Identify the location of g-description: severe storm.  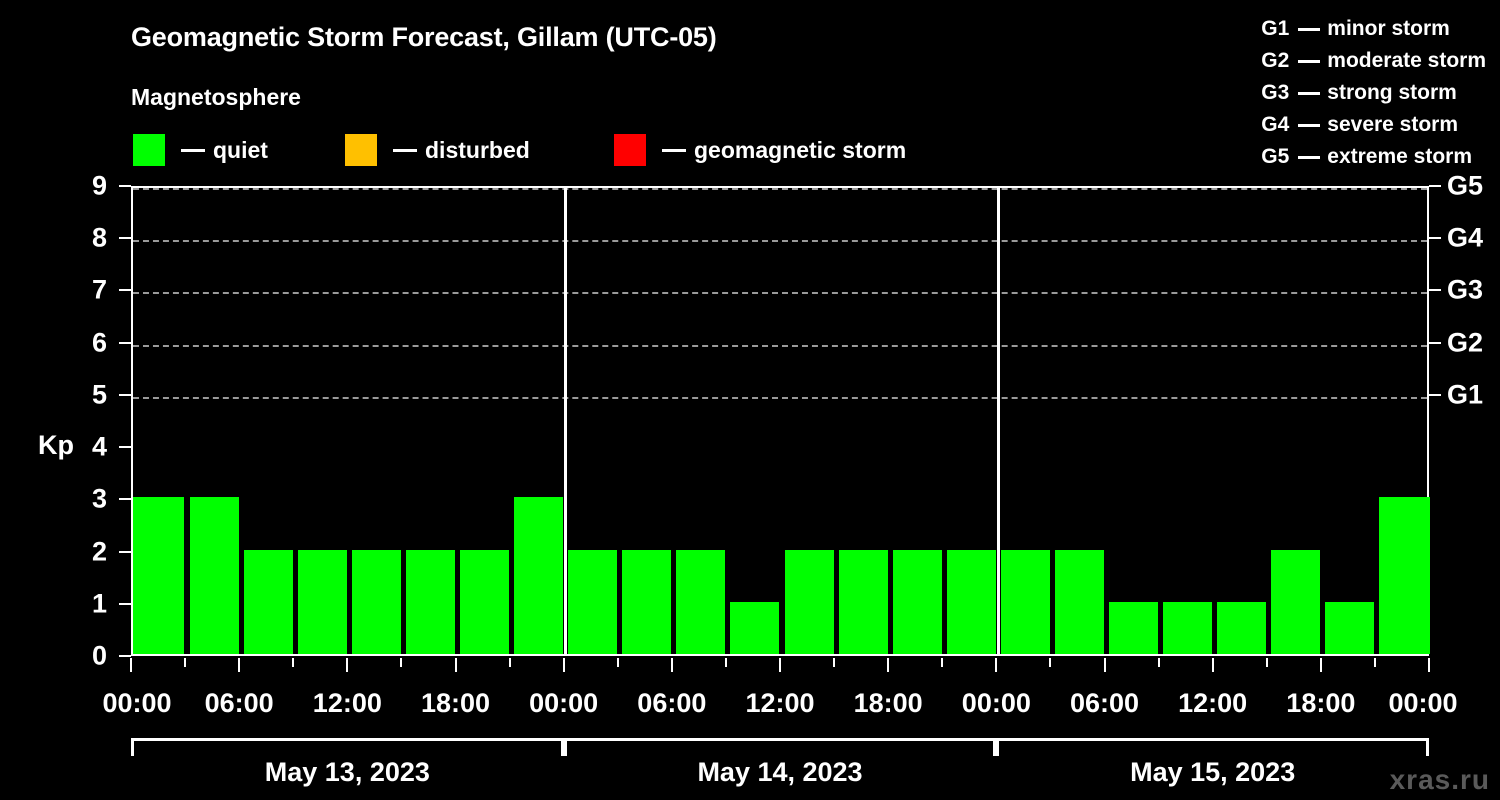
(1393, 124).